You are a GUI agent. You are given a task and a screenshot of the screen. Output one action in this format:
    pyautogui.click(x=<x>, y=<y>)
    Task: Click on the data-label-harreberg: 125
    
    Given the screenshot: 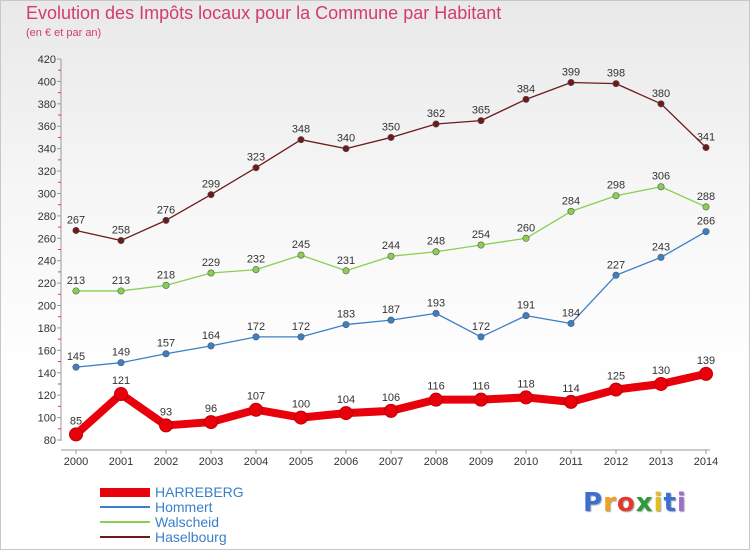 What is the action you would take?
    pyautogui.click(x=616, y=377)
    